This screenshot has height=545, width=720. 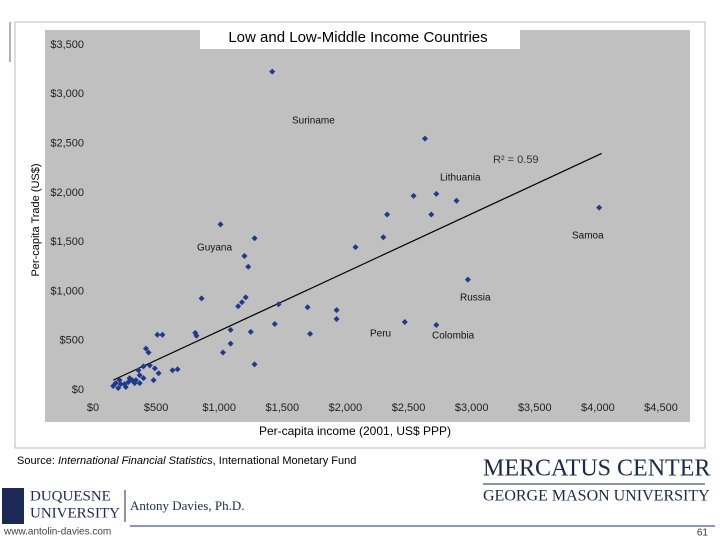 I want to click on y-tick-label: $2,000, so click(x=67, y=193).